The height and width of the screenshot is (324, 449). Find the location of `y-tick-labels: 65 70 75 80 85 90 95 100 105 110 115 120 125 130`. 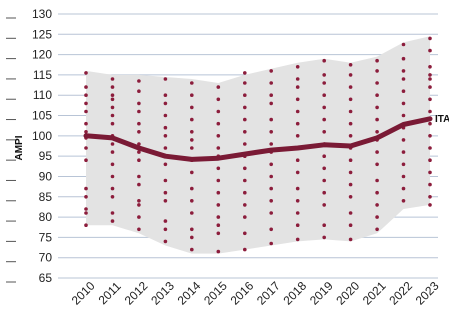

y-tick-labels: 65 70 75 80 85 90 95 100 105 110 115 120 125 130 is located at coordinates (42, 146).